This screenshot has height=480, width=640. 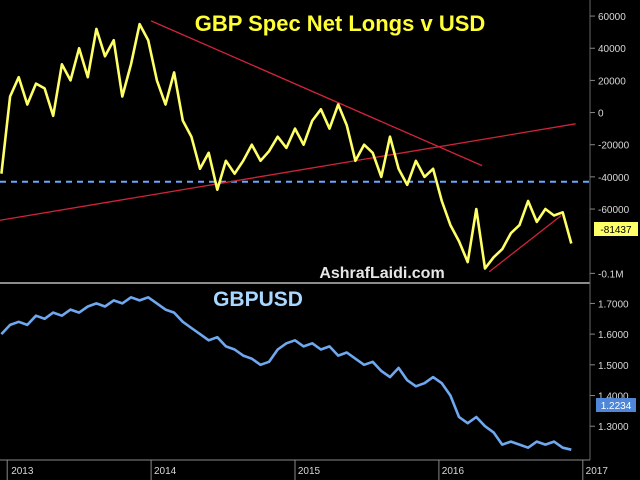 What do you see at coordinates (612, 49) in the screenshot?
I see `net-longs-y-tick-label: 40000` at bounding box center [612, 49].